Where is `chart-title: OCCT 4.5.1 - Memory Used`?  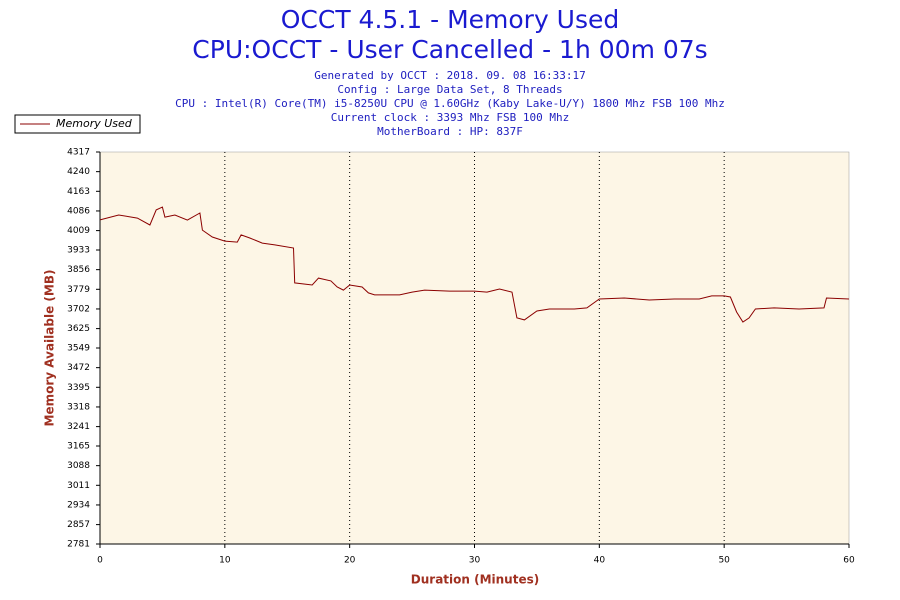
chart-title: OCCT 4.5.1 - Memory Used is located at coordinates (450, 19).